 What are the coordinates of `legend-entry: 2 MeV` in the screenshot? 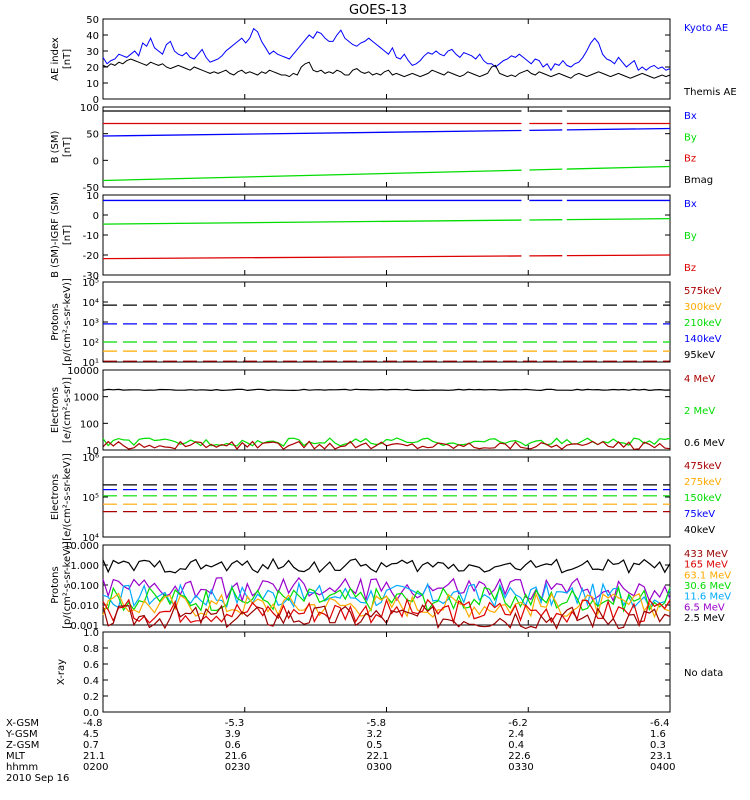 It's located at (699, 411).